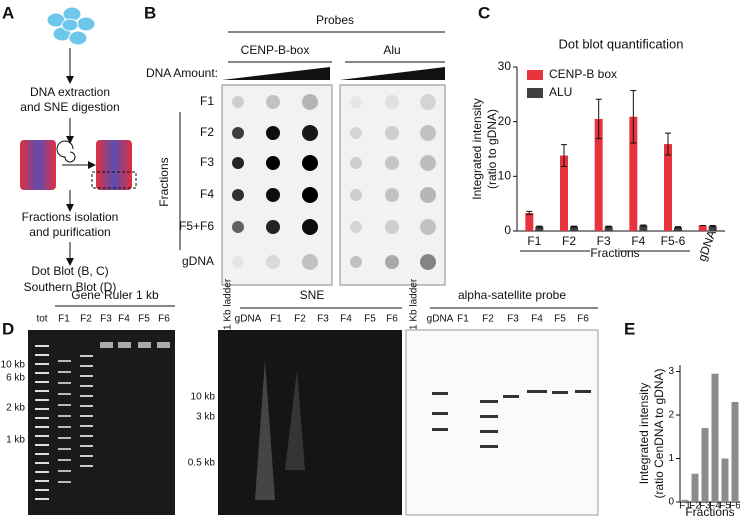  I want to click on marker-label: 1 kb, so click(15, 440).